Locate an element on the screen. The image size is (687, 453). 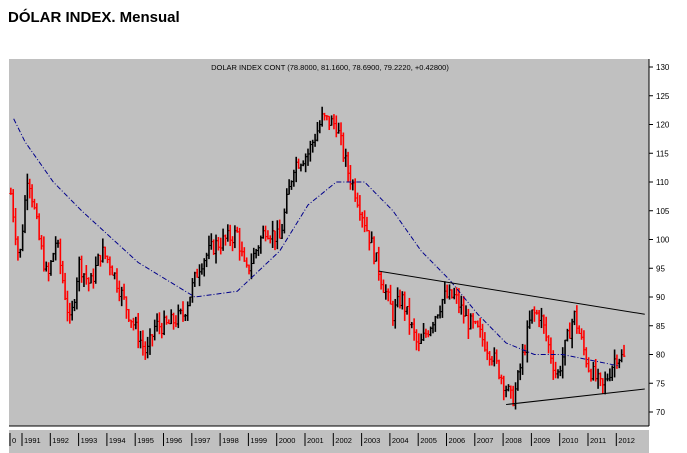
x-tick-label: 1995 is located at coordinates (145, 440).